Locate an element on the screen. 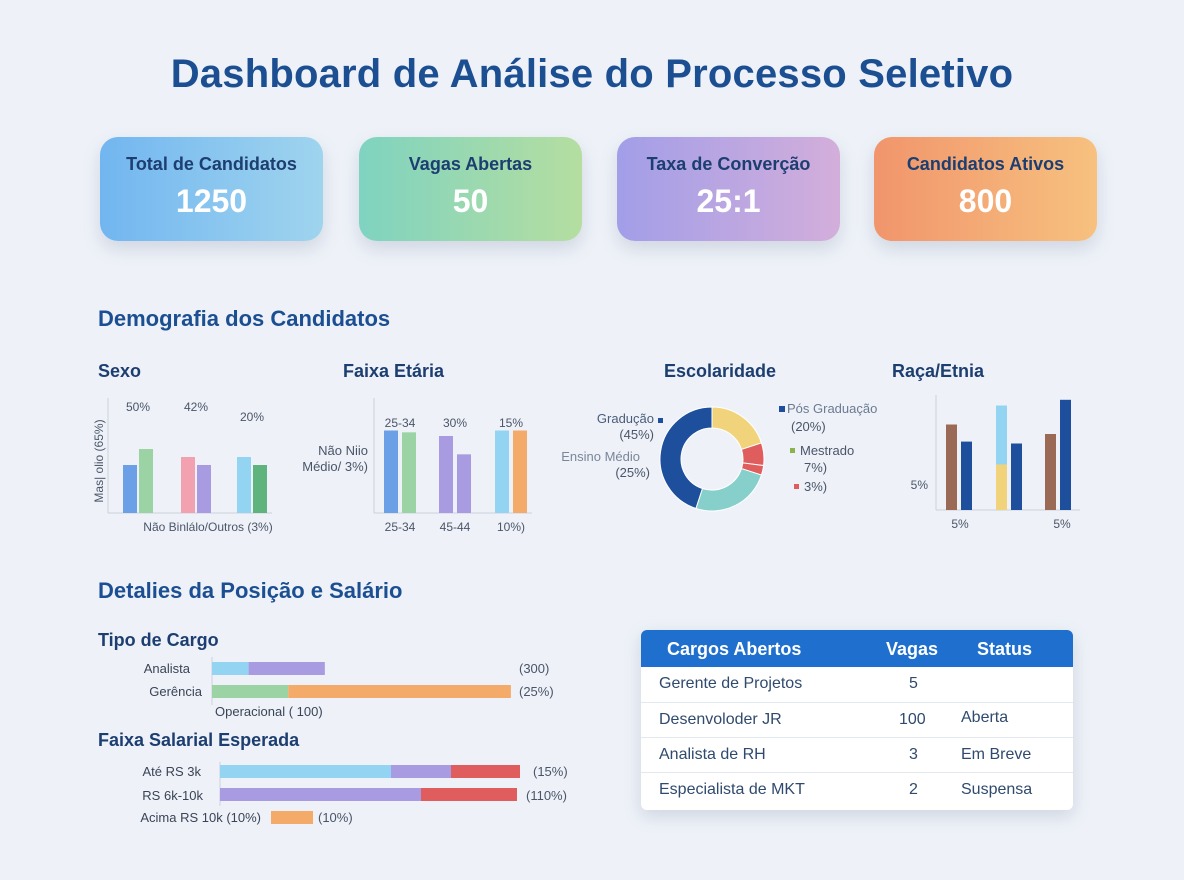 The height and width of the screenshot is (880, 1184). kpi-total-candidatos: Total de Candidatos 1250 is located at coordinates (211, 189).